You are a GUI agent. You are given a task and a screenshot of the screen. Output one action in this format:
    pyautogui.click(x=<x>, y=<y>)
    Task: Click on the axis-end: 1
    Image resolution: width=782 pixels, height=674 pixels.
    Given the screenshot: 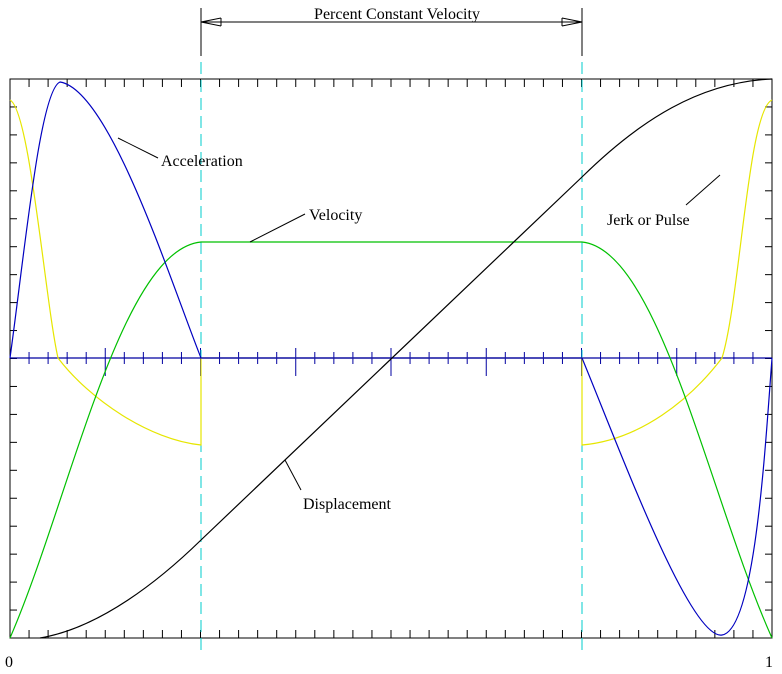 What is the action you would take?
    pyautogui.click(x=769, y=662)
    